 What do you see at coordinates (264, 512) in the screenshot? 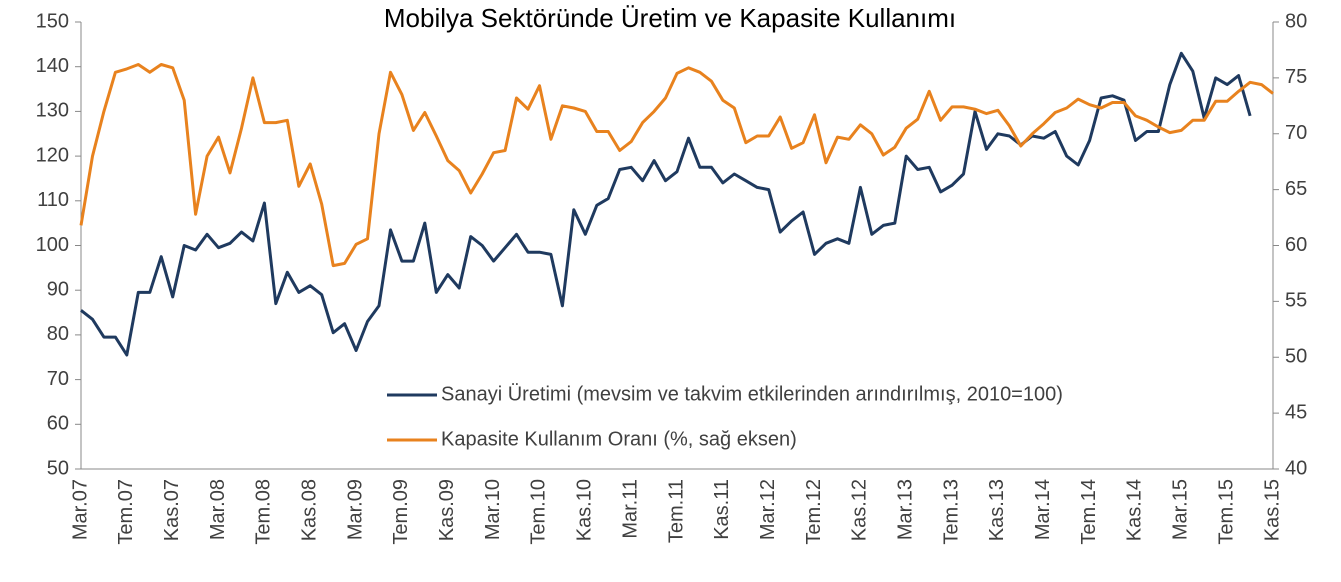
I see `x-tick-label: Tem.08` at bounding box center [264, 512].